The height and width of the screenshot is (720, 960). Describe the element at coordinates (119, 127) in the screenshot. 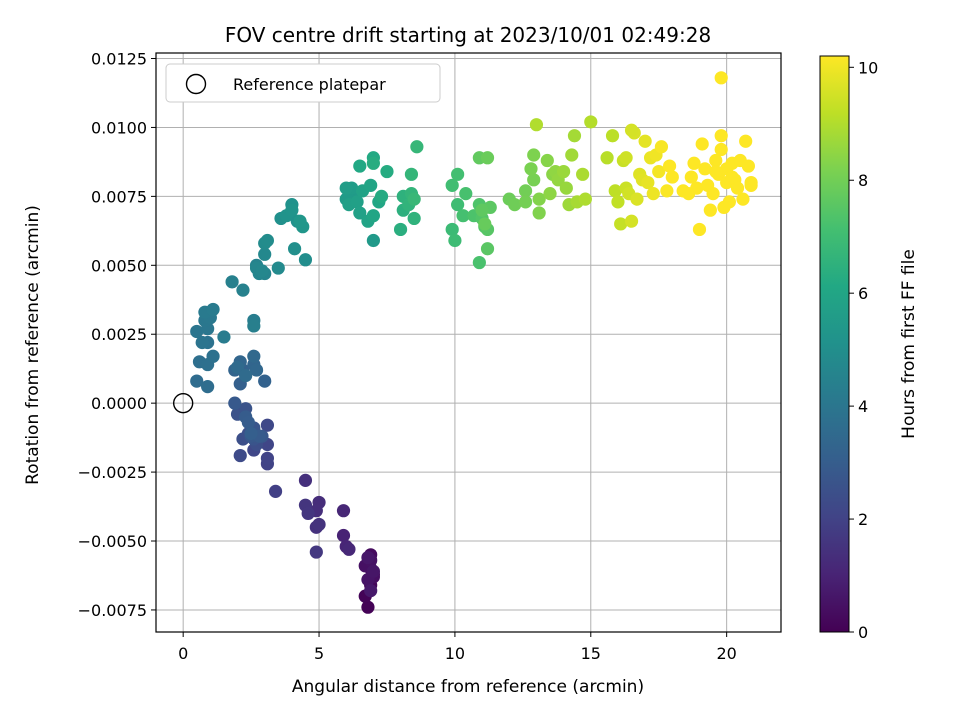

I see `y-tick-label: 0.0100` at that location.